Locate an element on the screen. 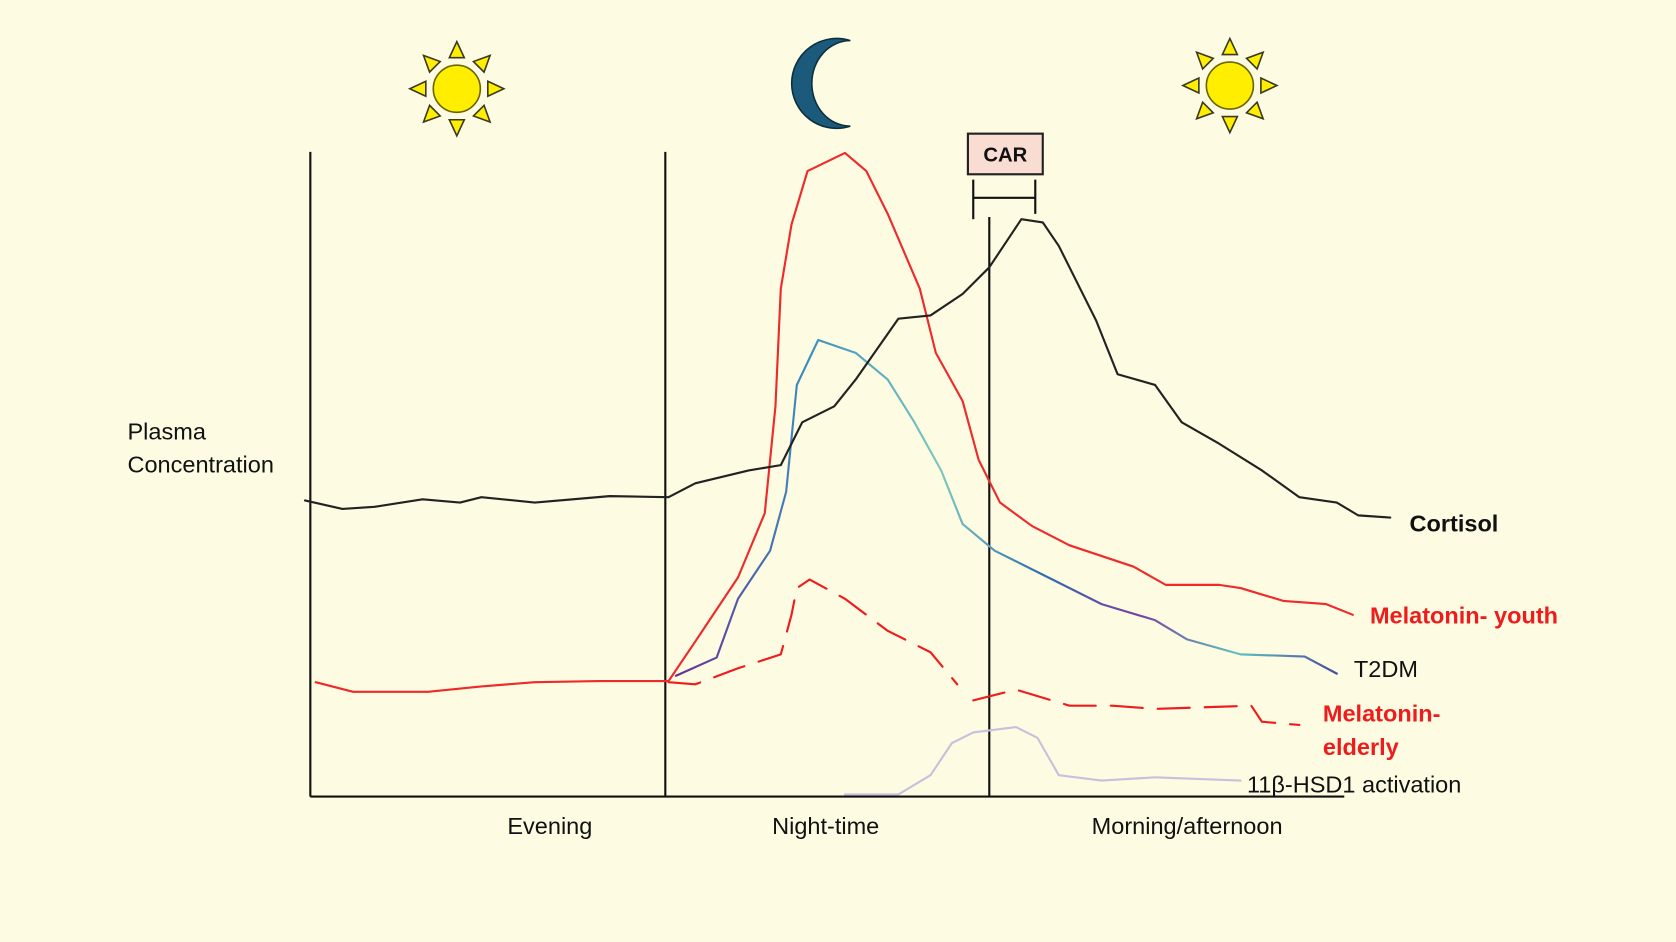  car-box is located at coordinates (1005, 154).